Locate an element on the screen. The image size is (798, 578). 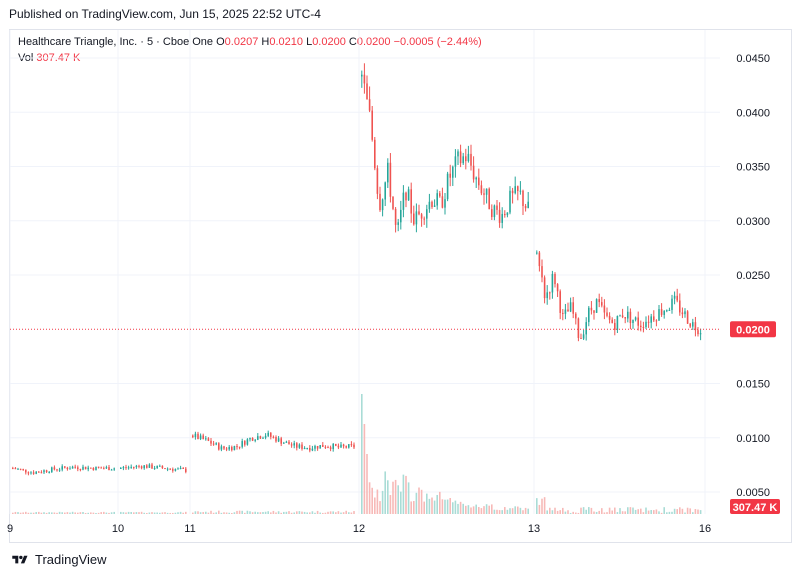
close-value: 0.0200 is located at coordinates (373, 42).